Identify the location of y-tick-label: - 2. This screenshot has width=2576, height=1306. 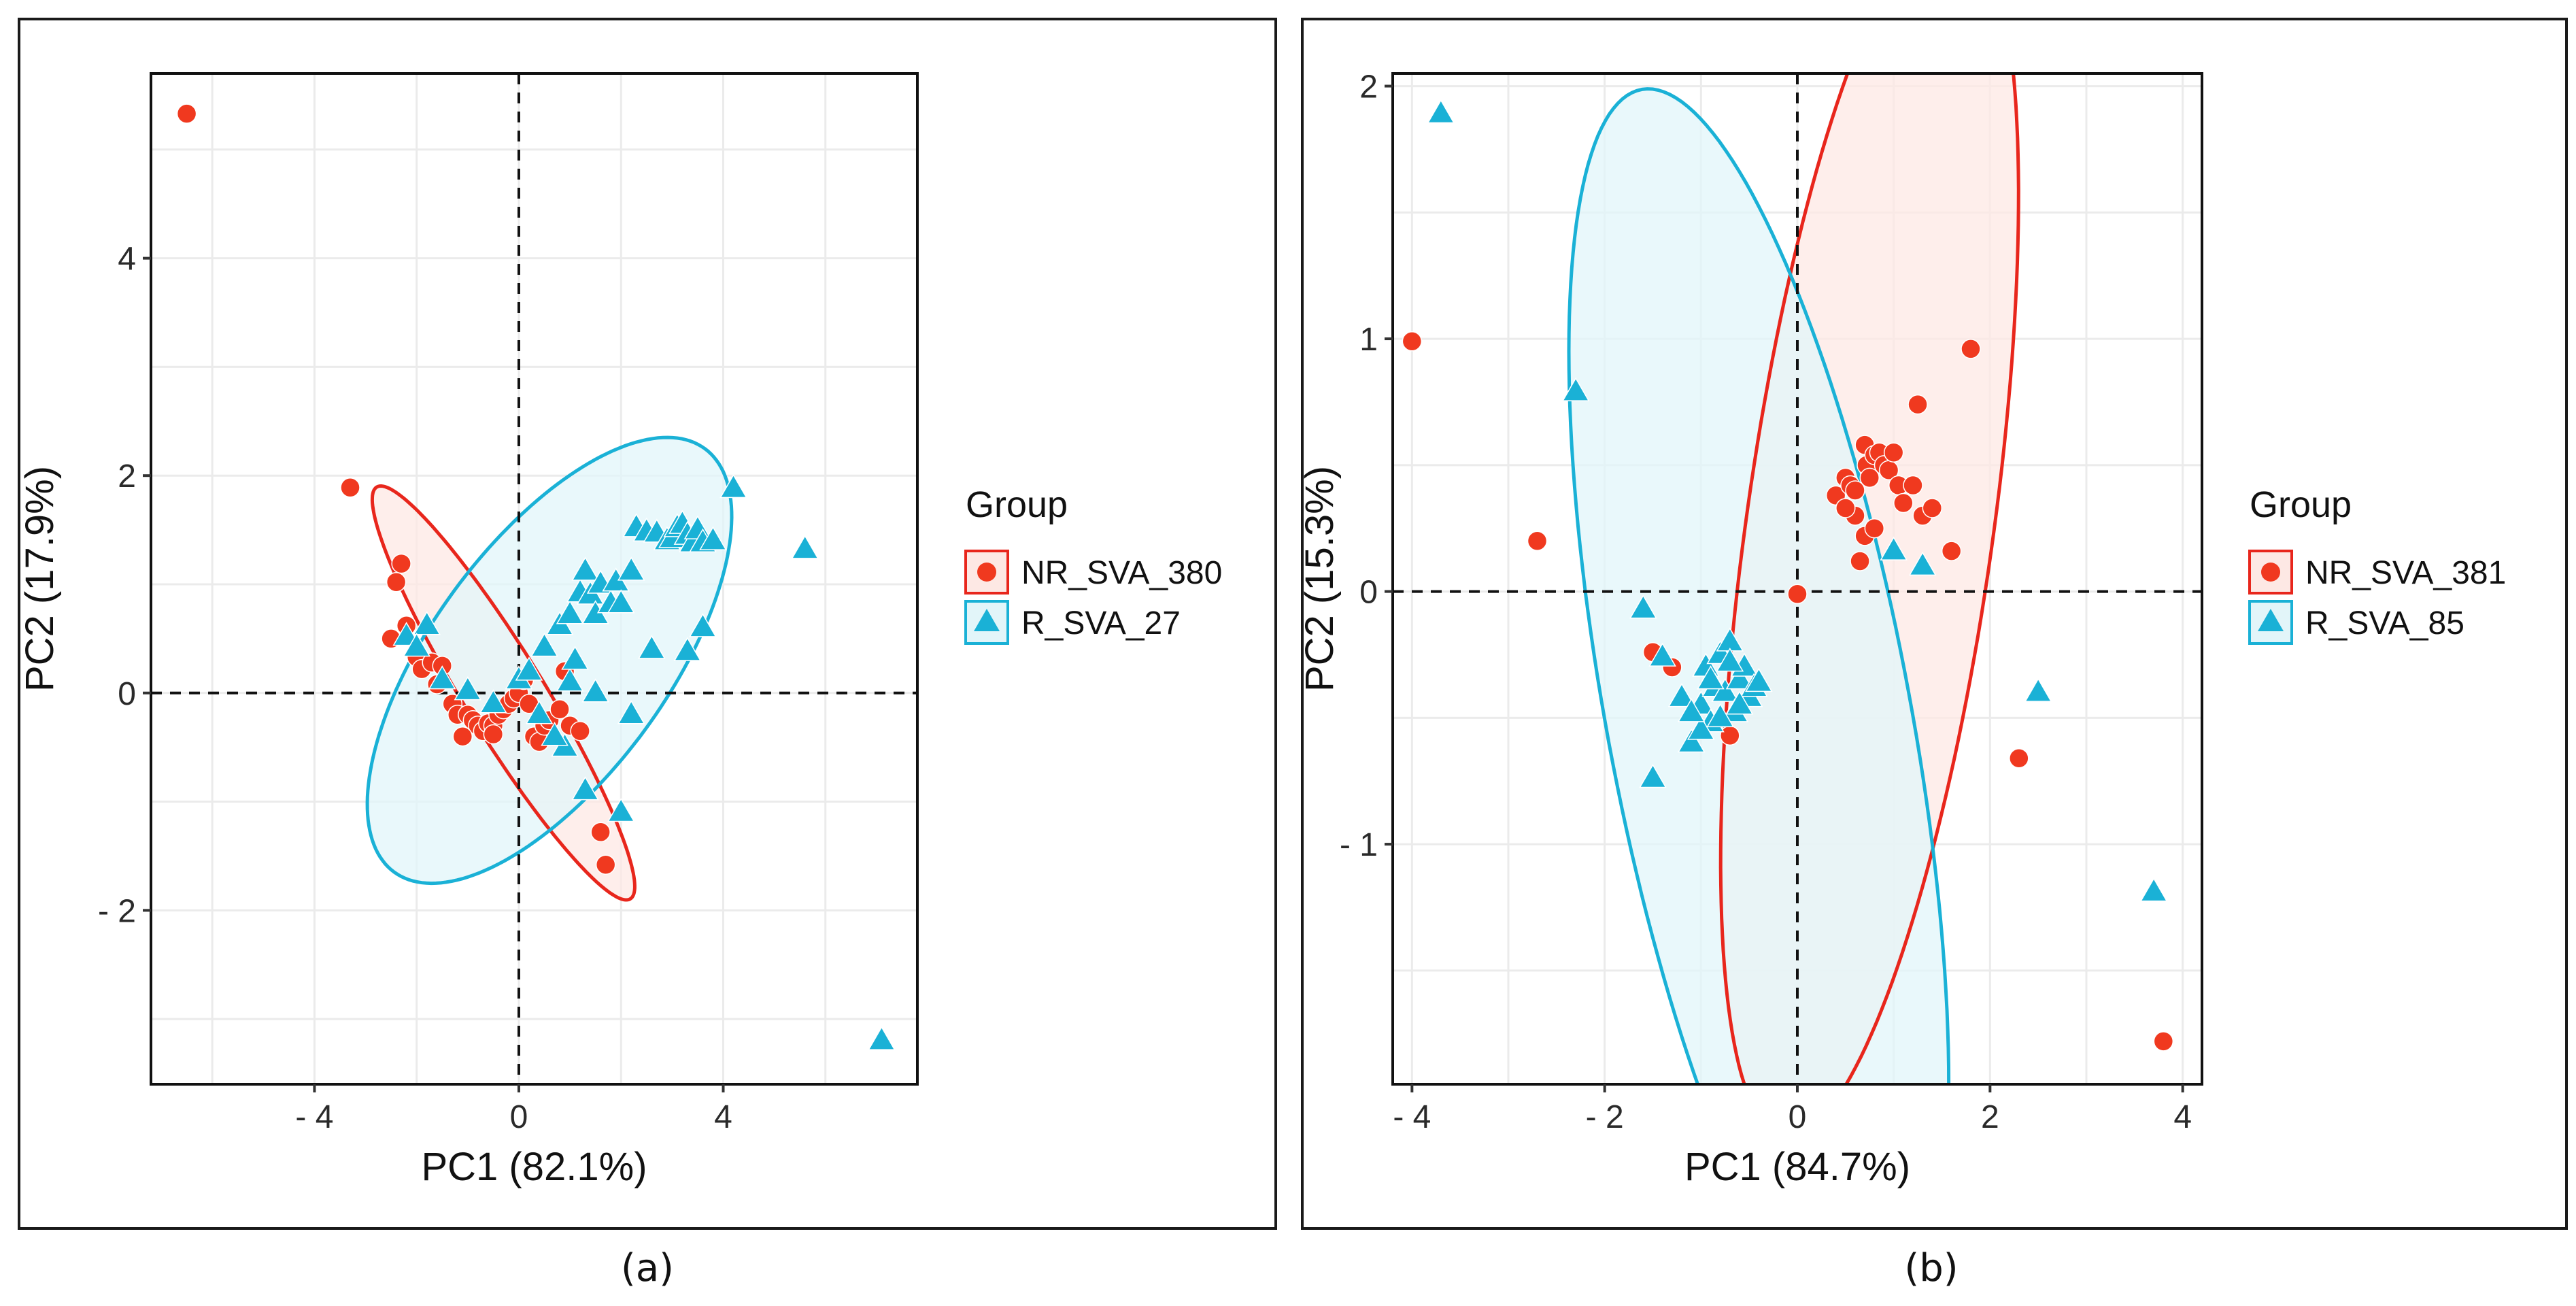
(117, 911).